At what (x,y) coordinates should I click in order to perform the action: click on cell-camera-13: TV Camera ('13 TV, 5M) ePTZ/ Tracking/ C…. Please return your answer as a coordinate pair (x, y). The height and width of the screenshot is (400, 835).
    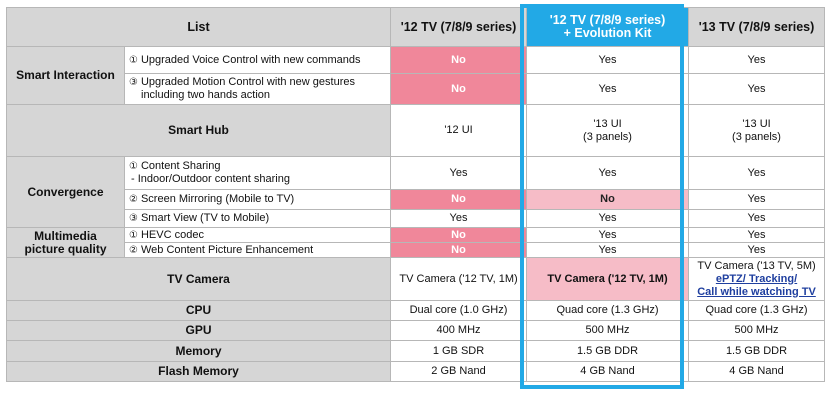
    Looking at the image, I should click on (757, 279).